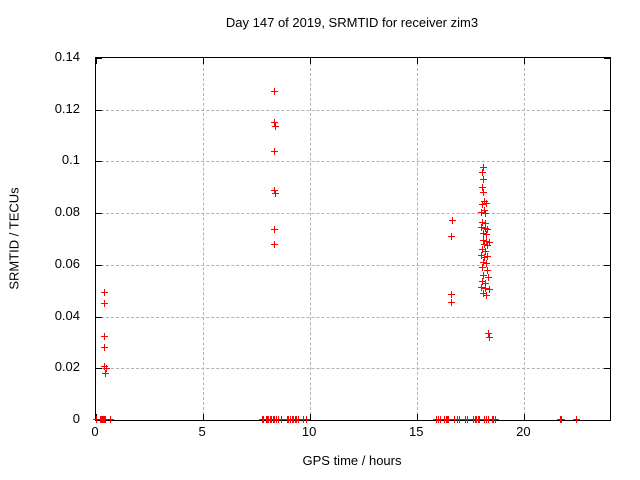  Describe the element at coordinates (95, 431) in the screenshot. I see `x-tick-label: 0` at that location.